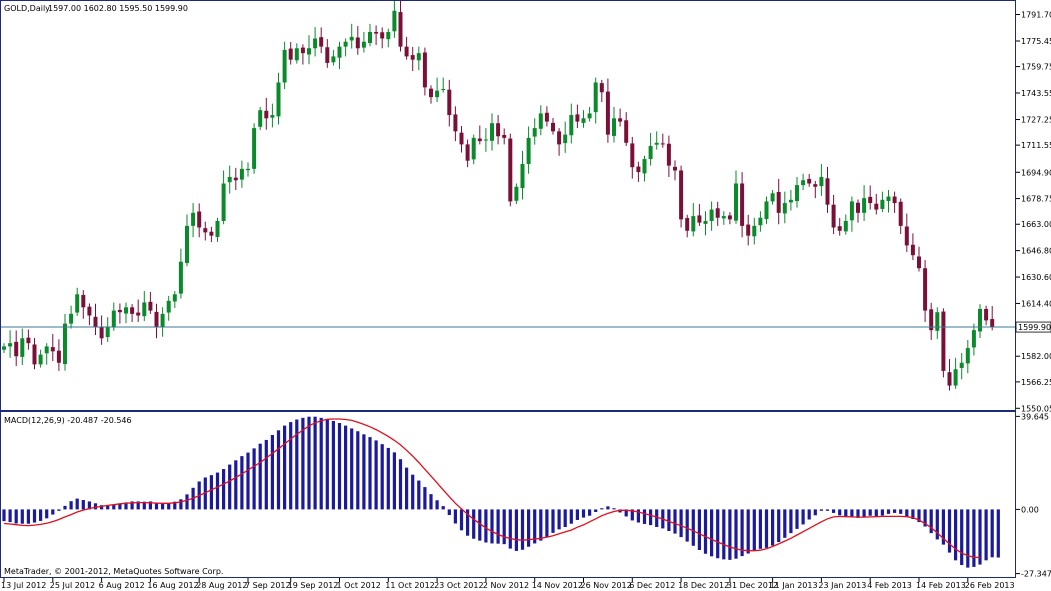 This screenshot has width=1051, height=591. What do you see at coordinates (221, 585) in the screenshot?
I see `time-tick-label: 28 Aug 2012` at bounding box center [221, 585].